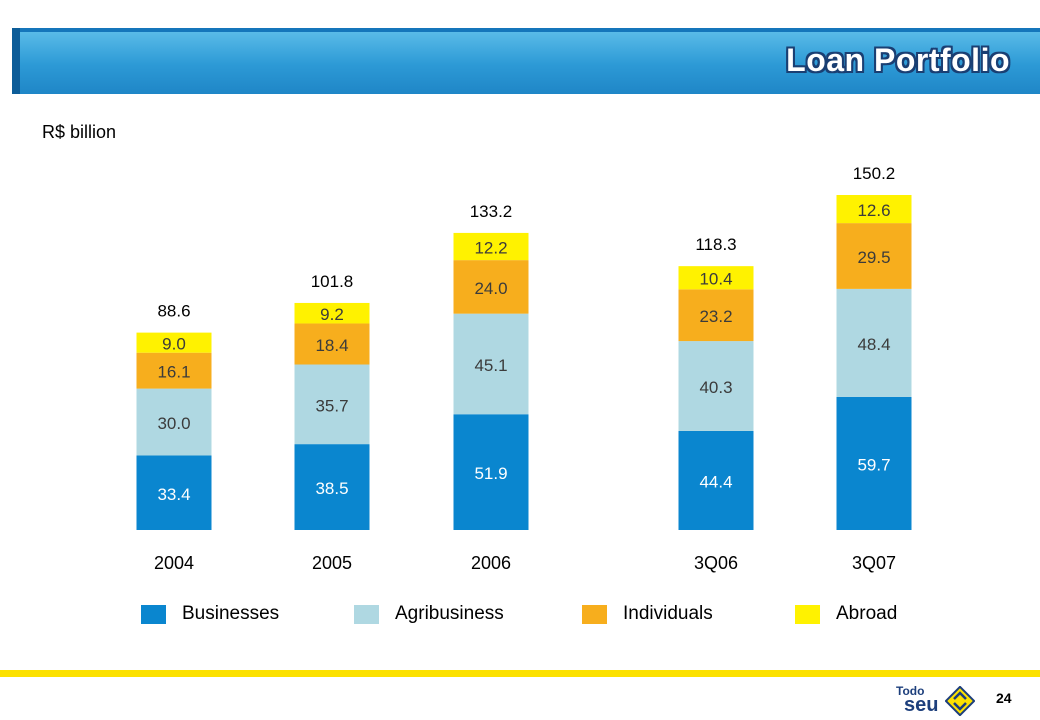 This screenshot has height=720, width=1040. What do you see at coordinates (491, 211) in the screenshot?
I see `total-label-2006: 133.2` at bounding box center [491, 211].